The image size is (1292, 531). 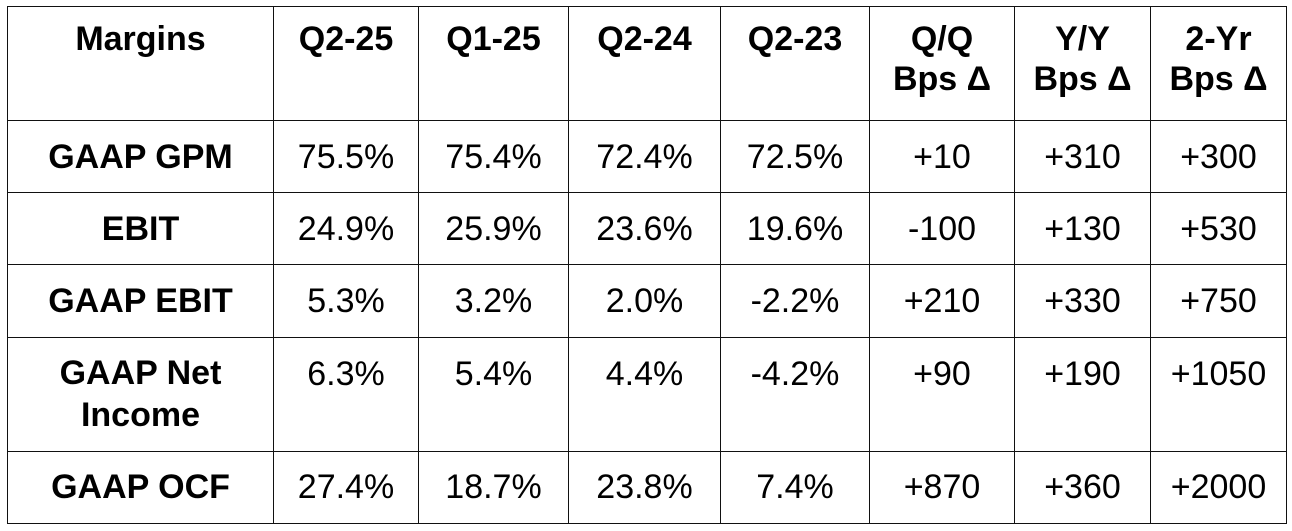 I want to click on table-cell: +1050, so click(x=1218, y=394).